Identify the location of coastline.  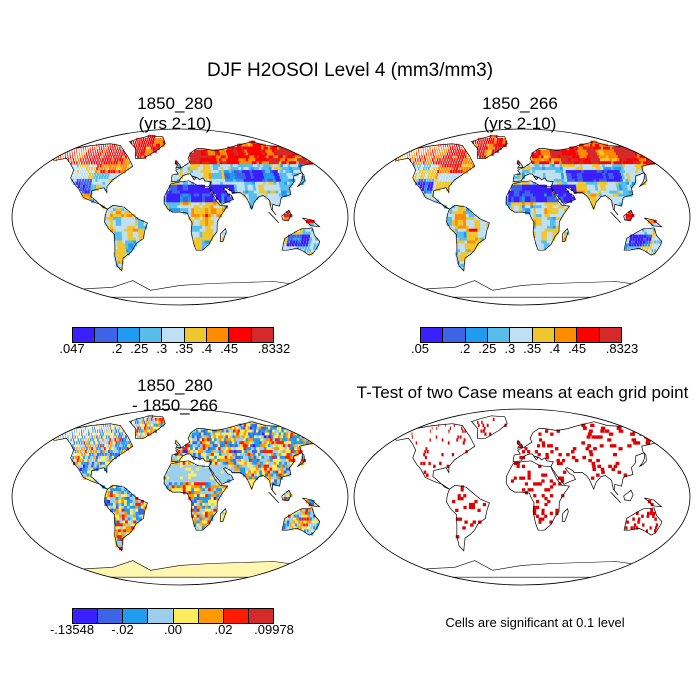
(565, 235).